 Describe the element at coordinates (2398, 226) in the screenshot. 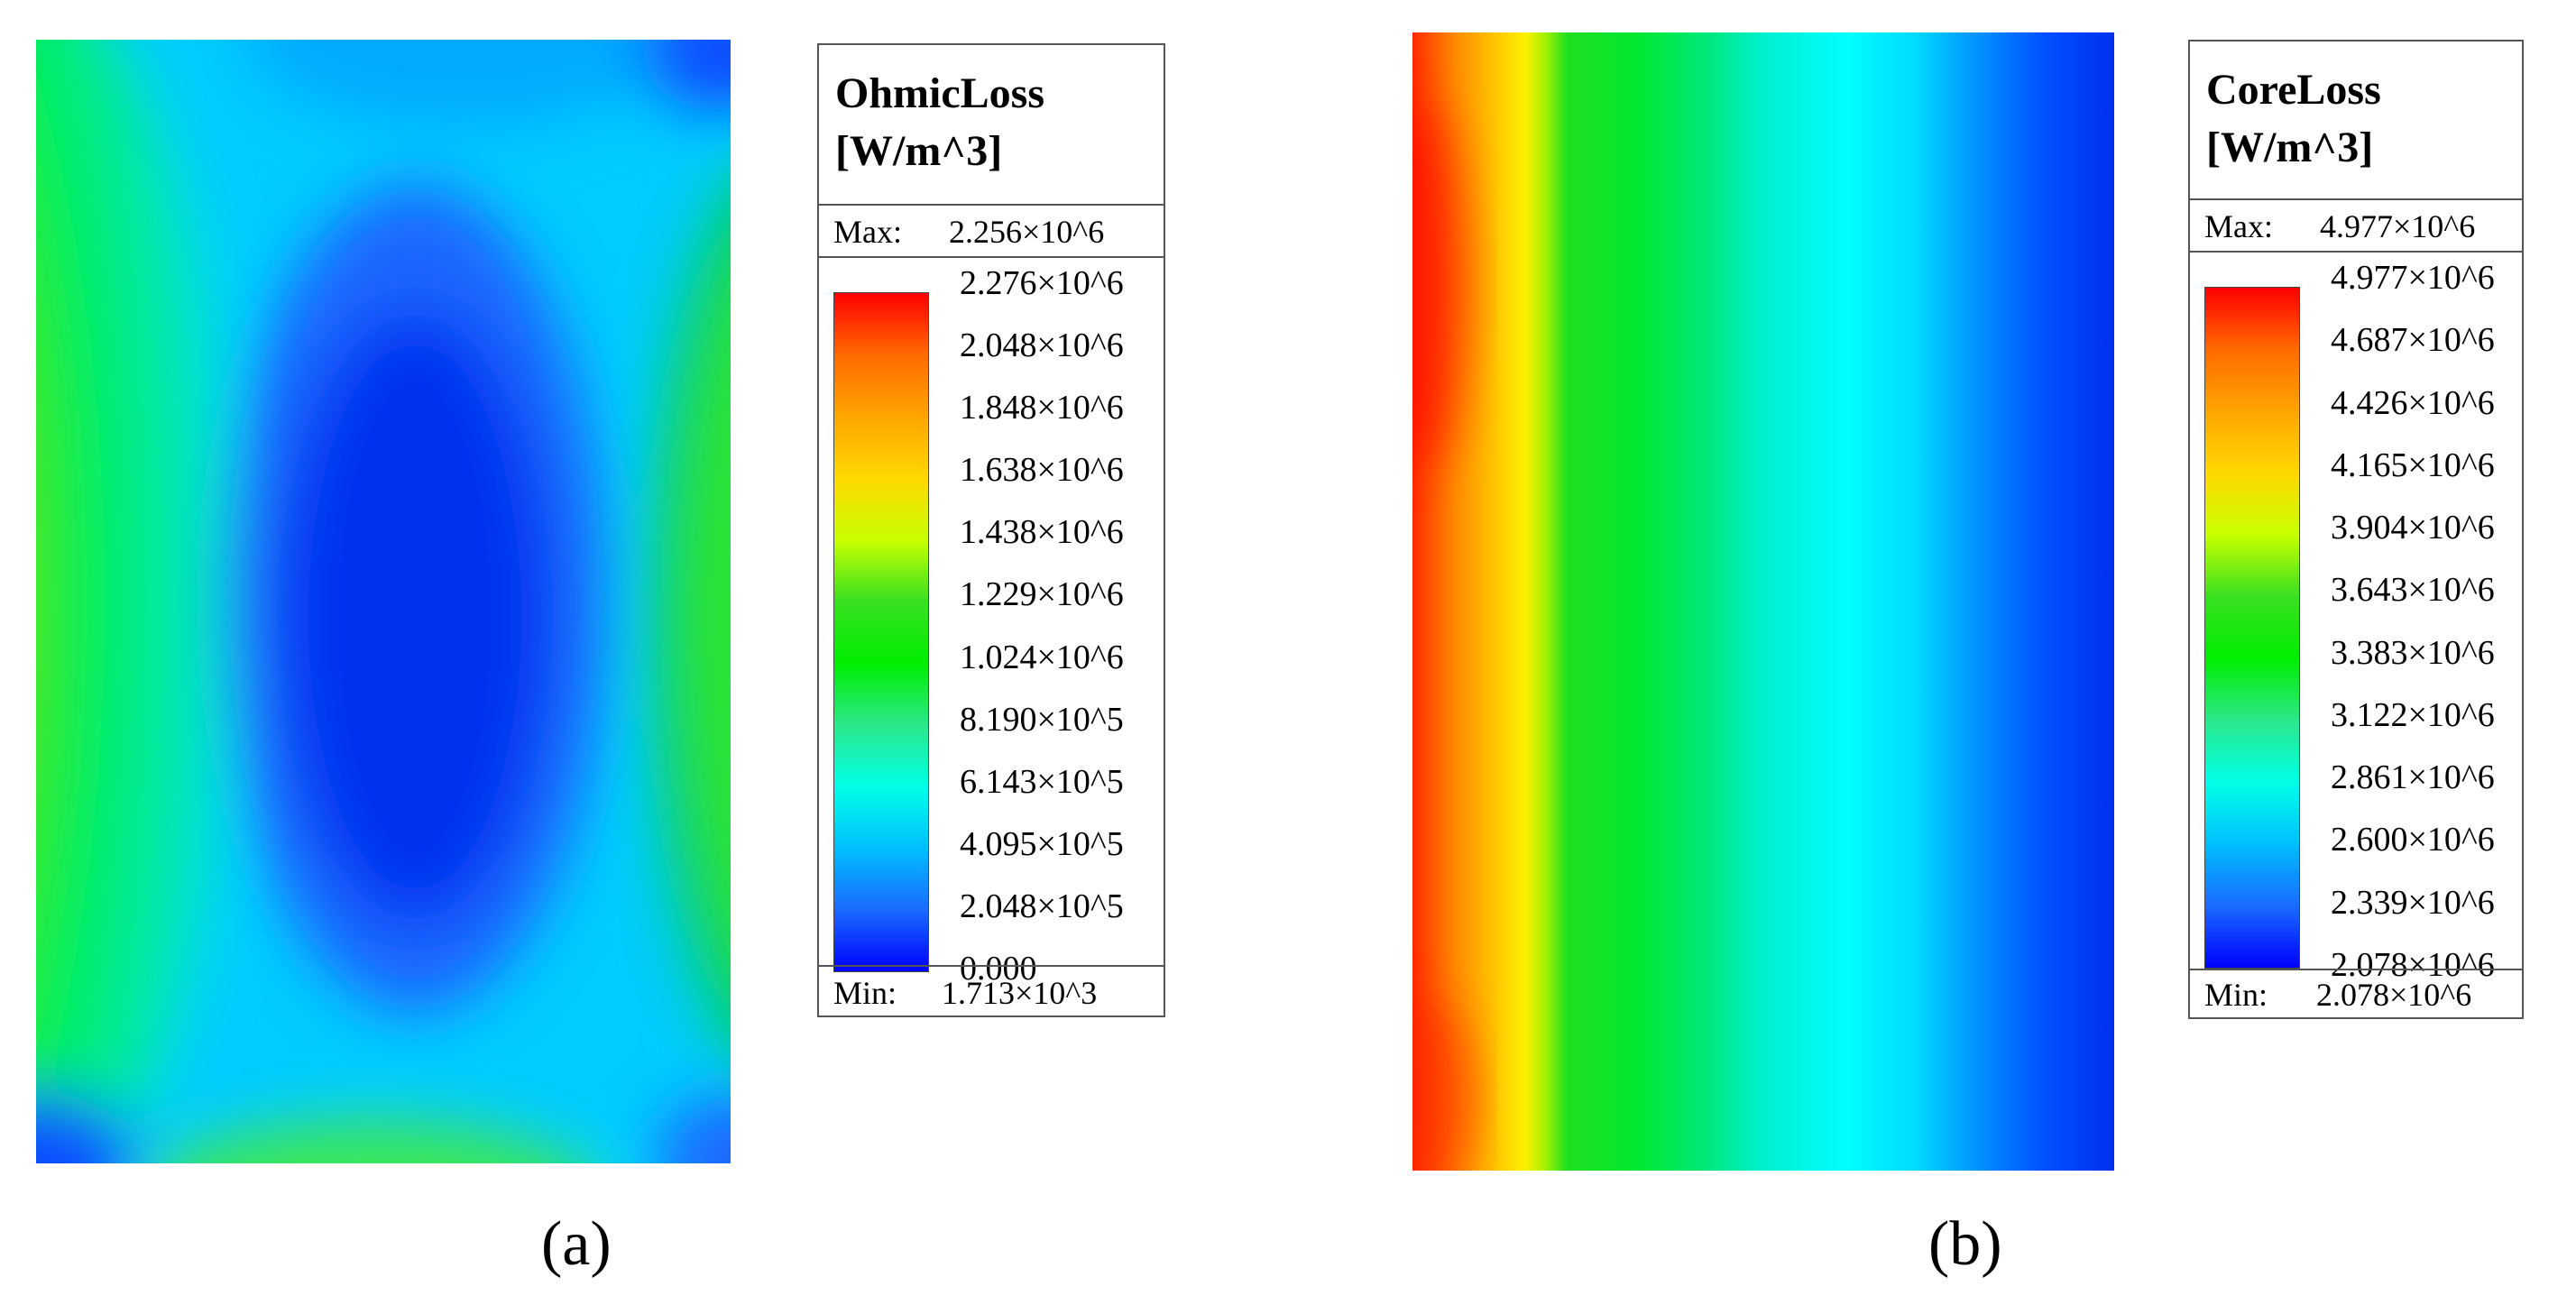

I see `max-value: 4.977×10^6` at that location.